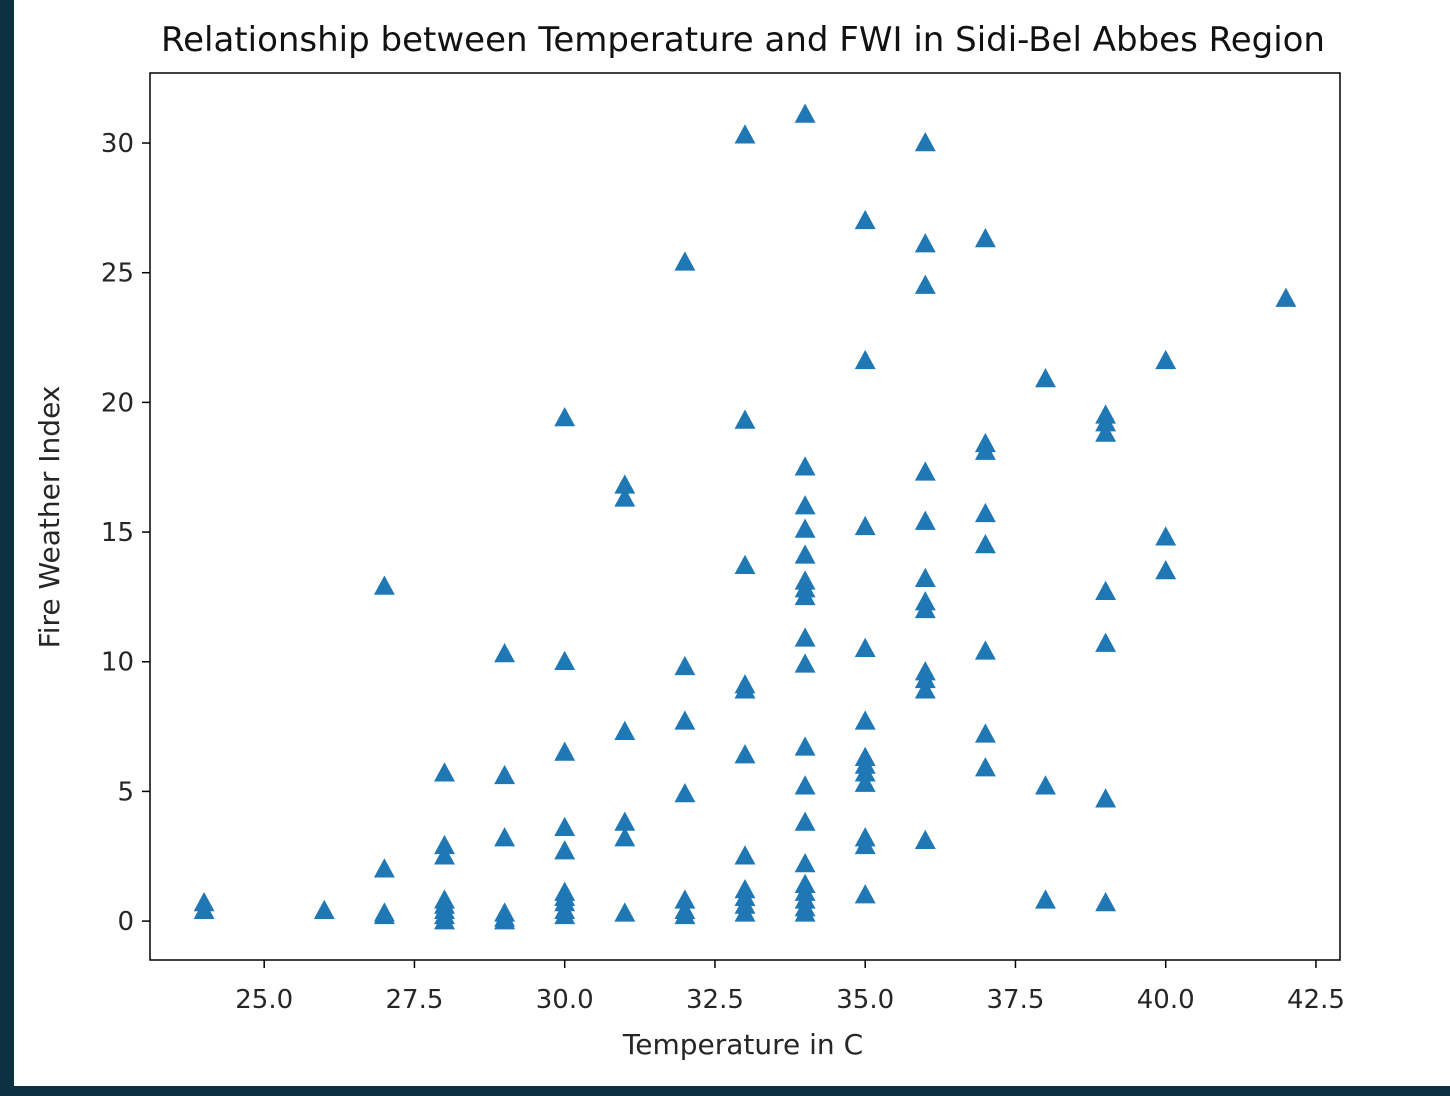 The image size is (1450, 1096). I want to click on x-axis-ticks: 25.0 27.5 30.0 32.5 35.0 37.5 40.0 42.5, so click(790, 987).